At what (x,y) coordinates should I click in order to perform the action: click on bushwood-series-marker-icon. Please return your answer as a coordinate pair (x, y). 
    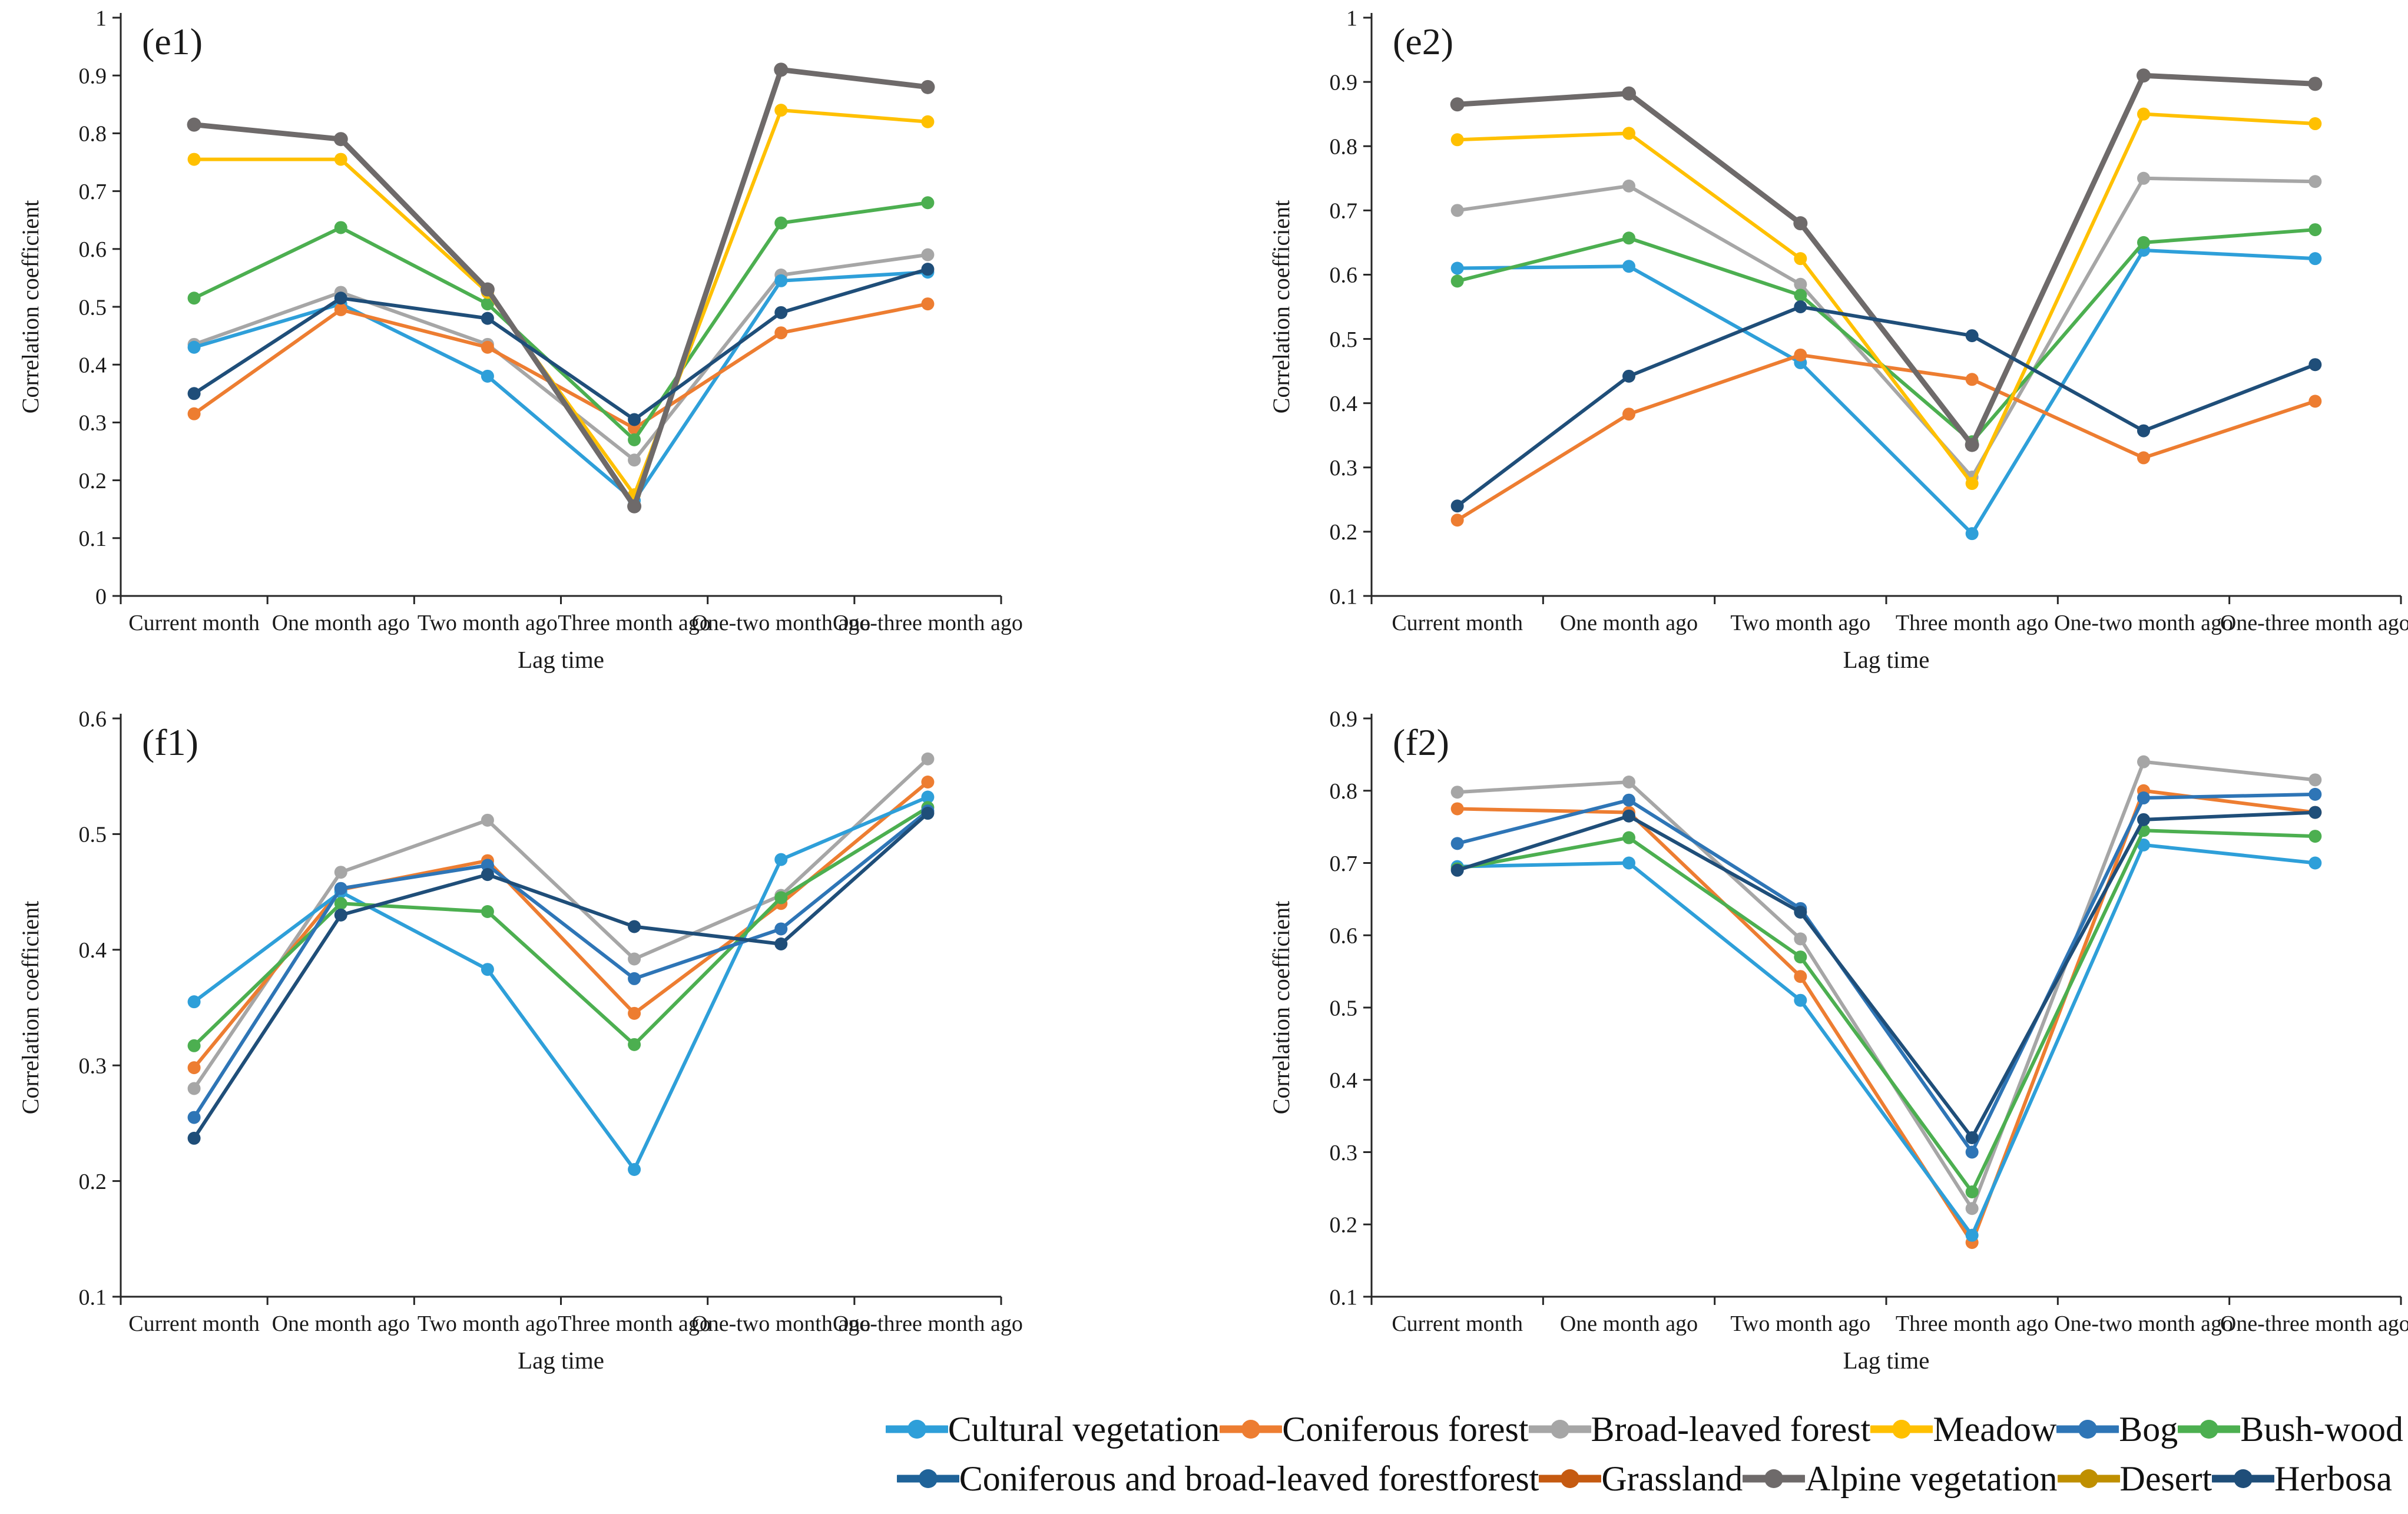
    Looking at the image, I should click on (2209, 1429).